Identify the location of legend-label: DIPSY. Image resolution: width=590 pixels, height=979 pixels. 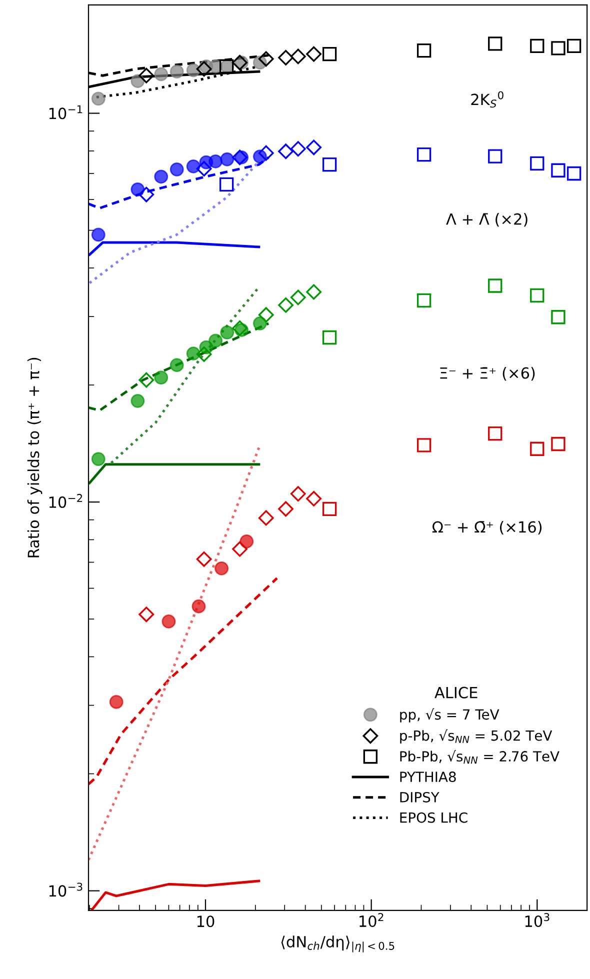
(420, 797).